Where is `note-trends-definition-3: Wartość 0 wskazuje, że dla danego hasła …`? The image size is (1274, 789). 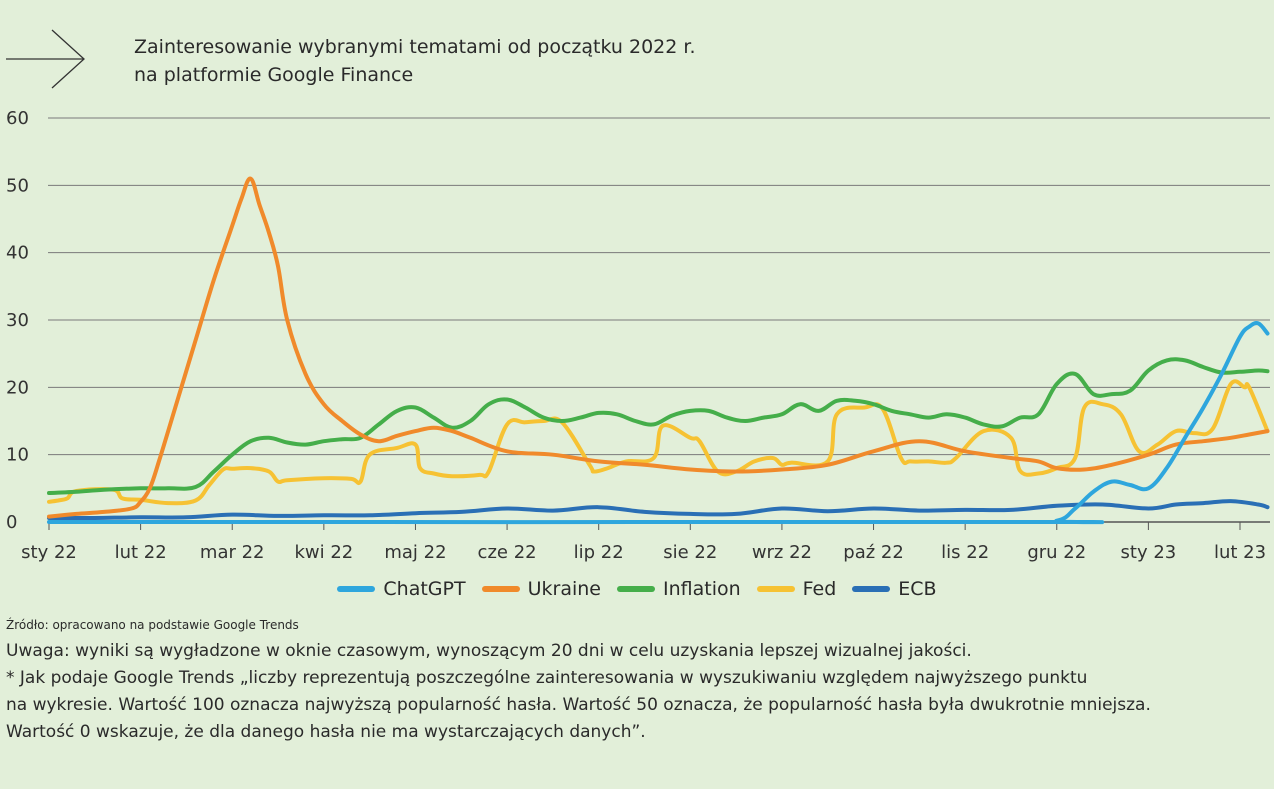 note-trends-definition-3: Wartość 0 wskazuje, że dla danego hasła … is located at coordinates (326, 732).